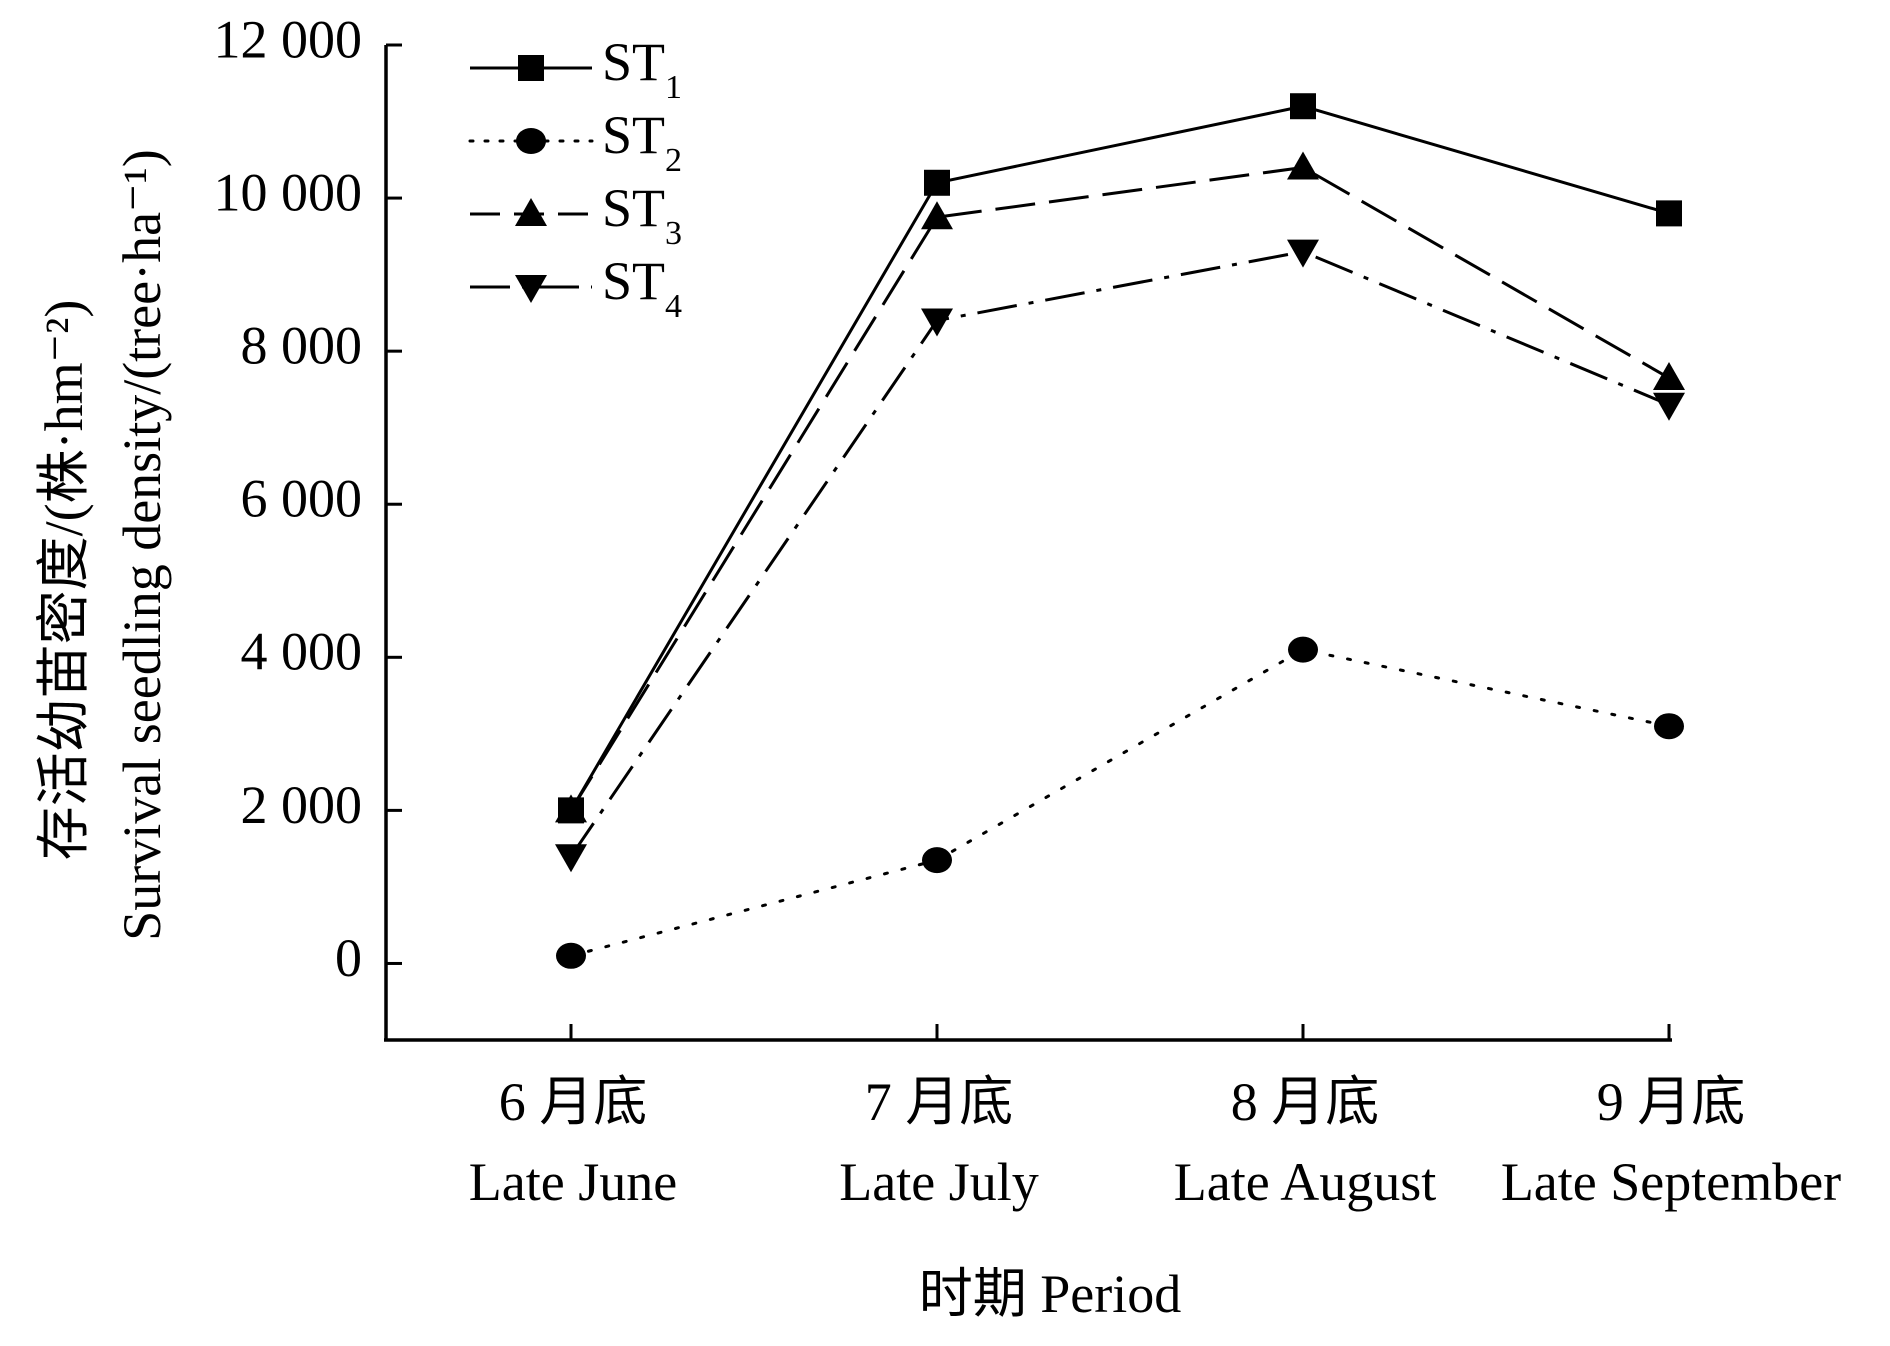  What do you see at coordinates (575, 142) in the screenshot?
I see `legend-item: ST2` at bounding box center [575, 142].